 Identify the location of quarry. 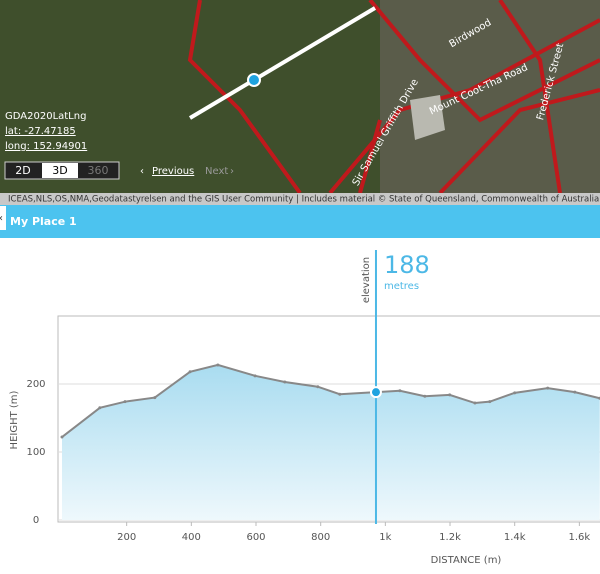
(427, 117).